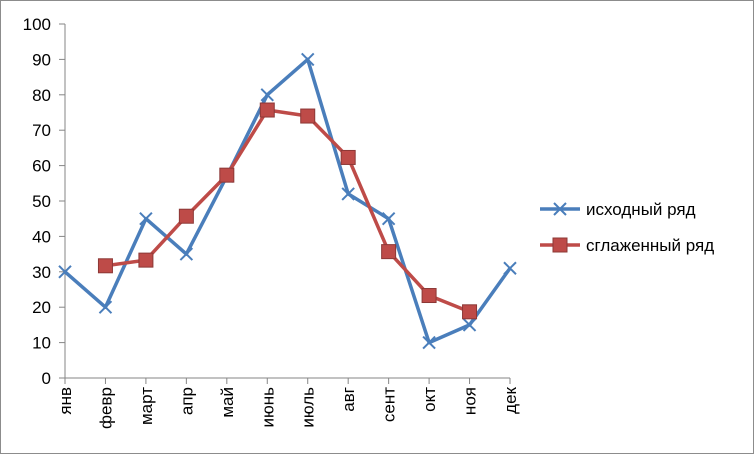 Image resolution: width=754 pixels, height=454 pixels. Describe the element at coordinates (105, 408) in the screenshot. I see `x-tick-label: февр` at that location.